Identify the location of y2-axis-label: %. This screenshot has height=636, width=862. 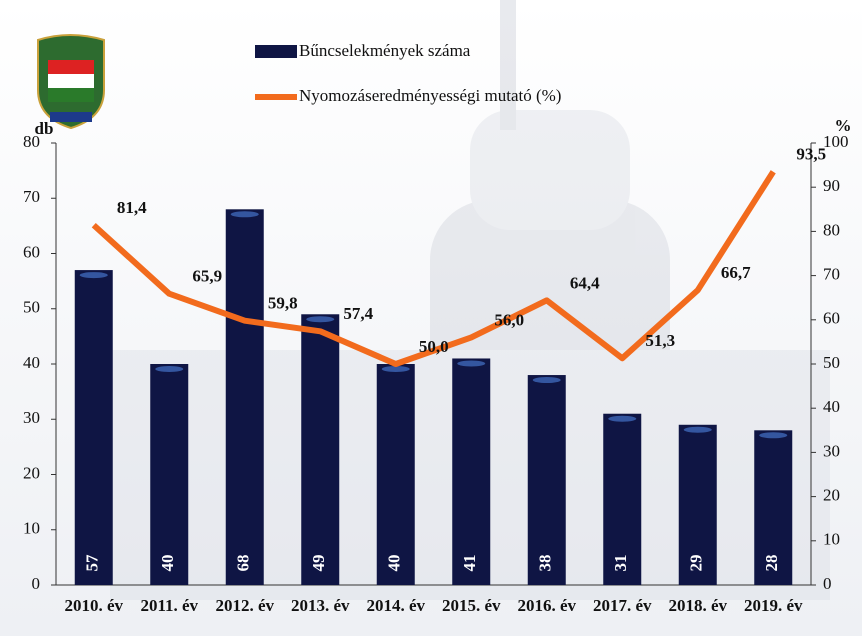
(843, 125).